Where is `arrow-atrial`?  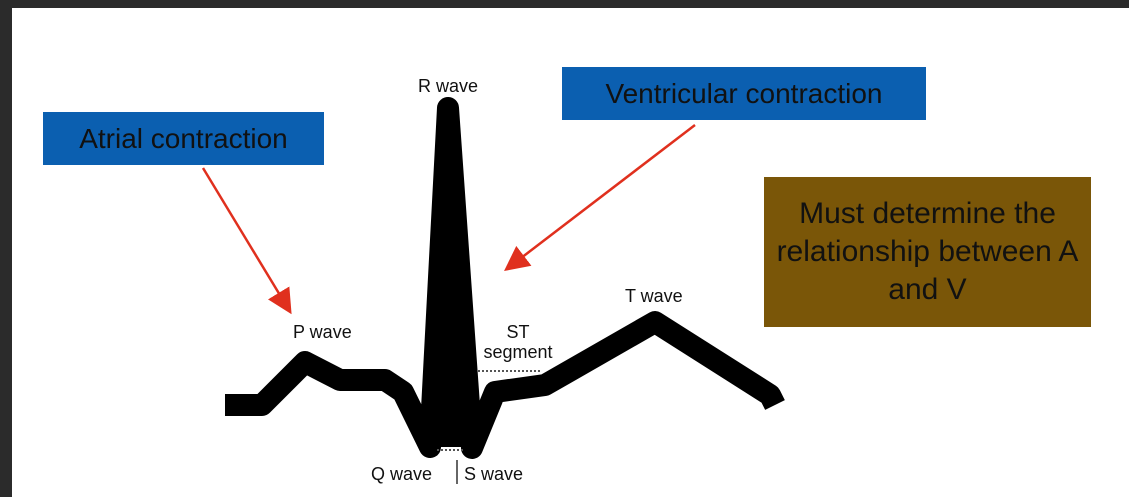 arrow-atrial is located at coordinates (246, 241).